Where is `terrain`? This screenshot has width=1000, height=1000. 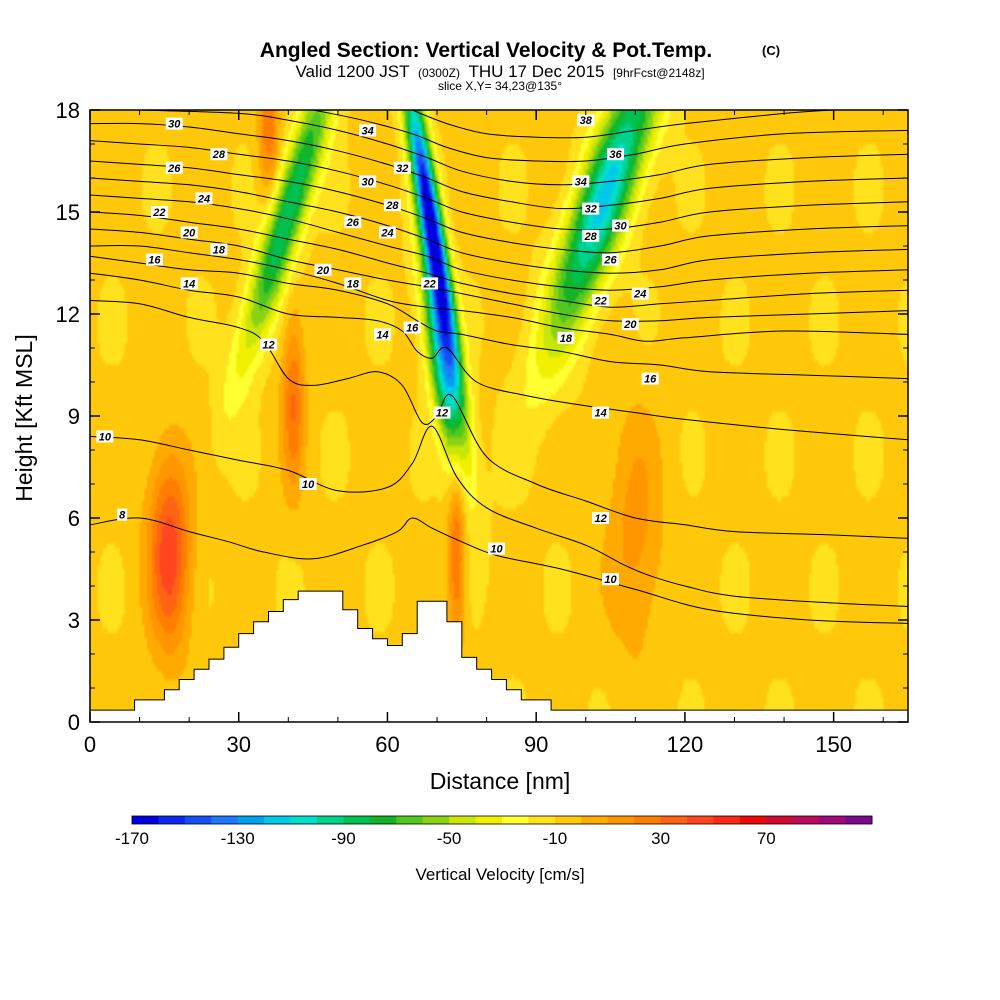
terrain is located at coordinates (499, 656).